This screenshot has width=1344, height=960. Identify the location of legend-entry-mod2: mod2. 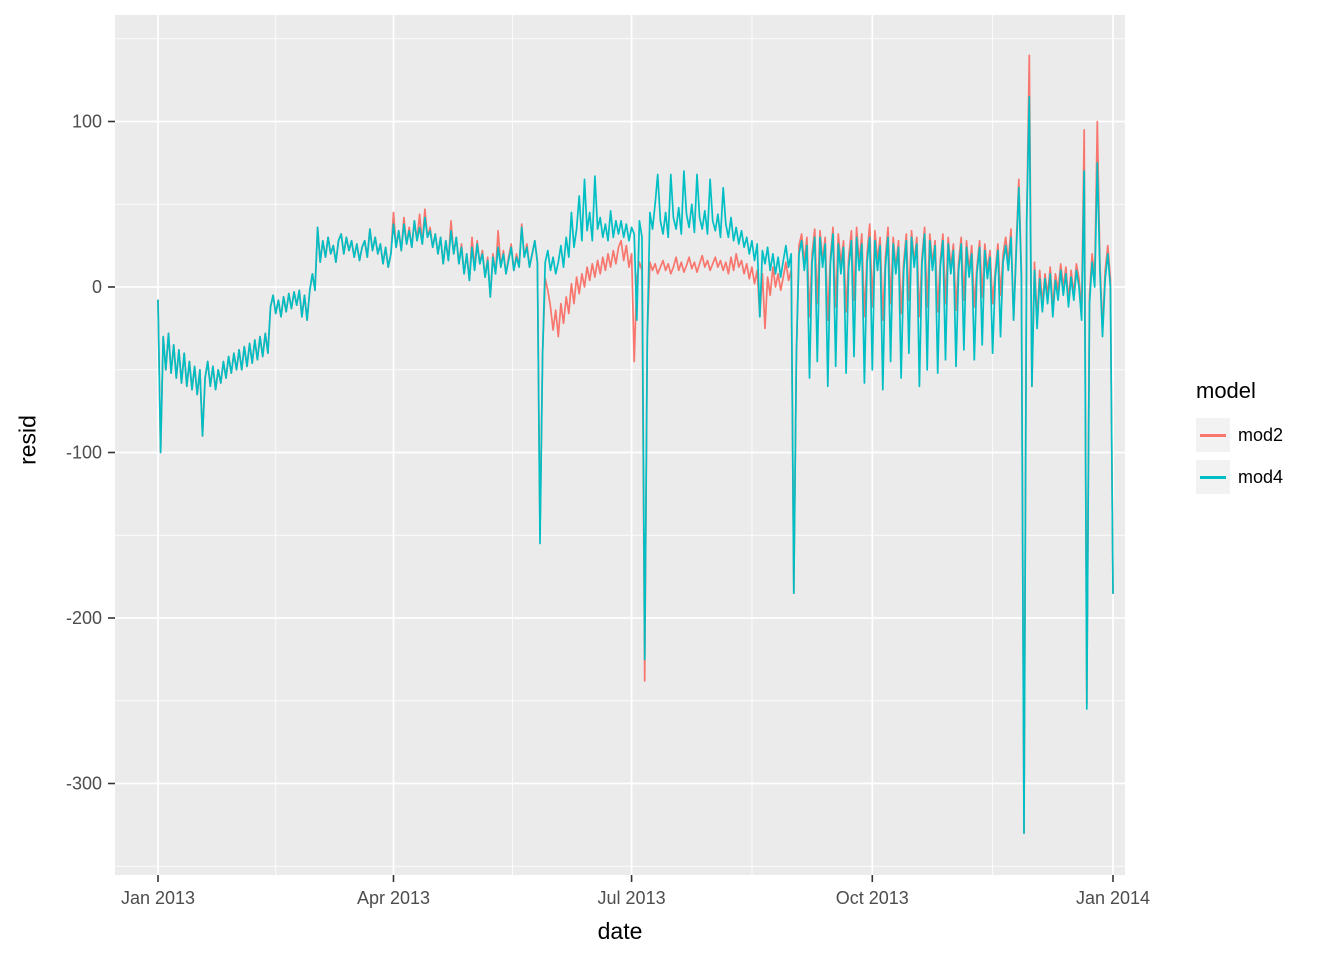
(1239, 435).